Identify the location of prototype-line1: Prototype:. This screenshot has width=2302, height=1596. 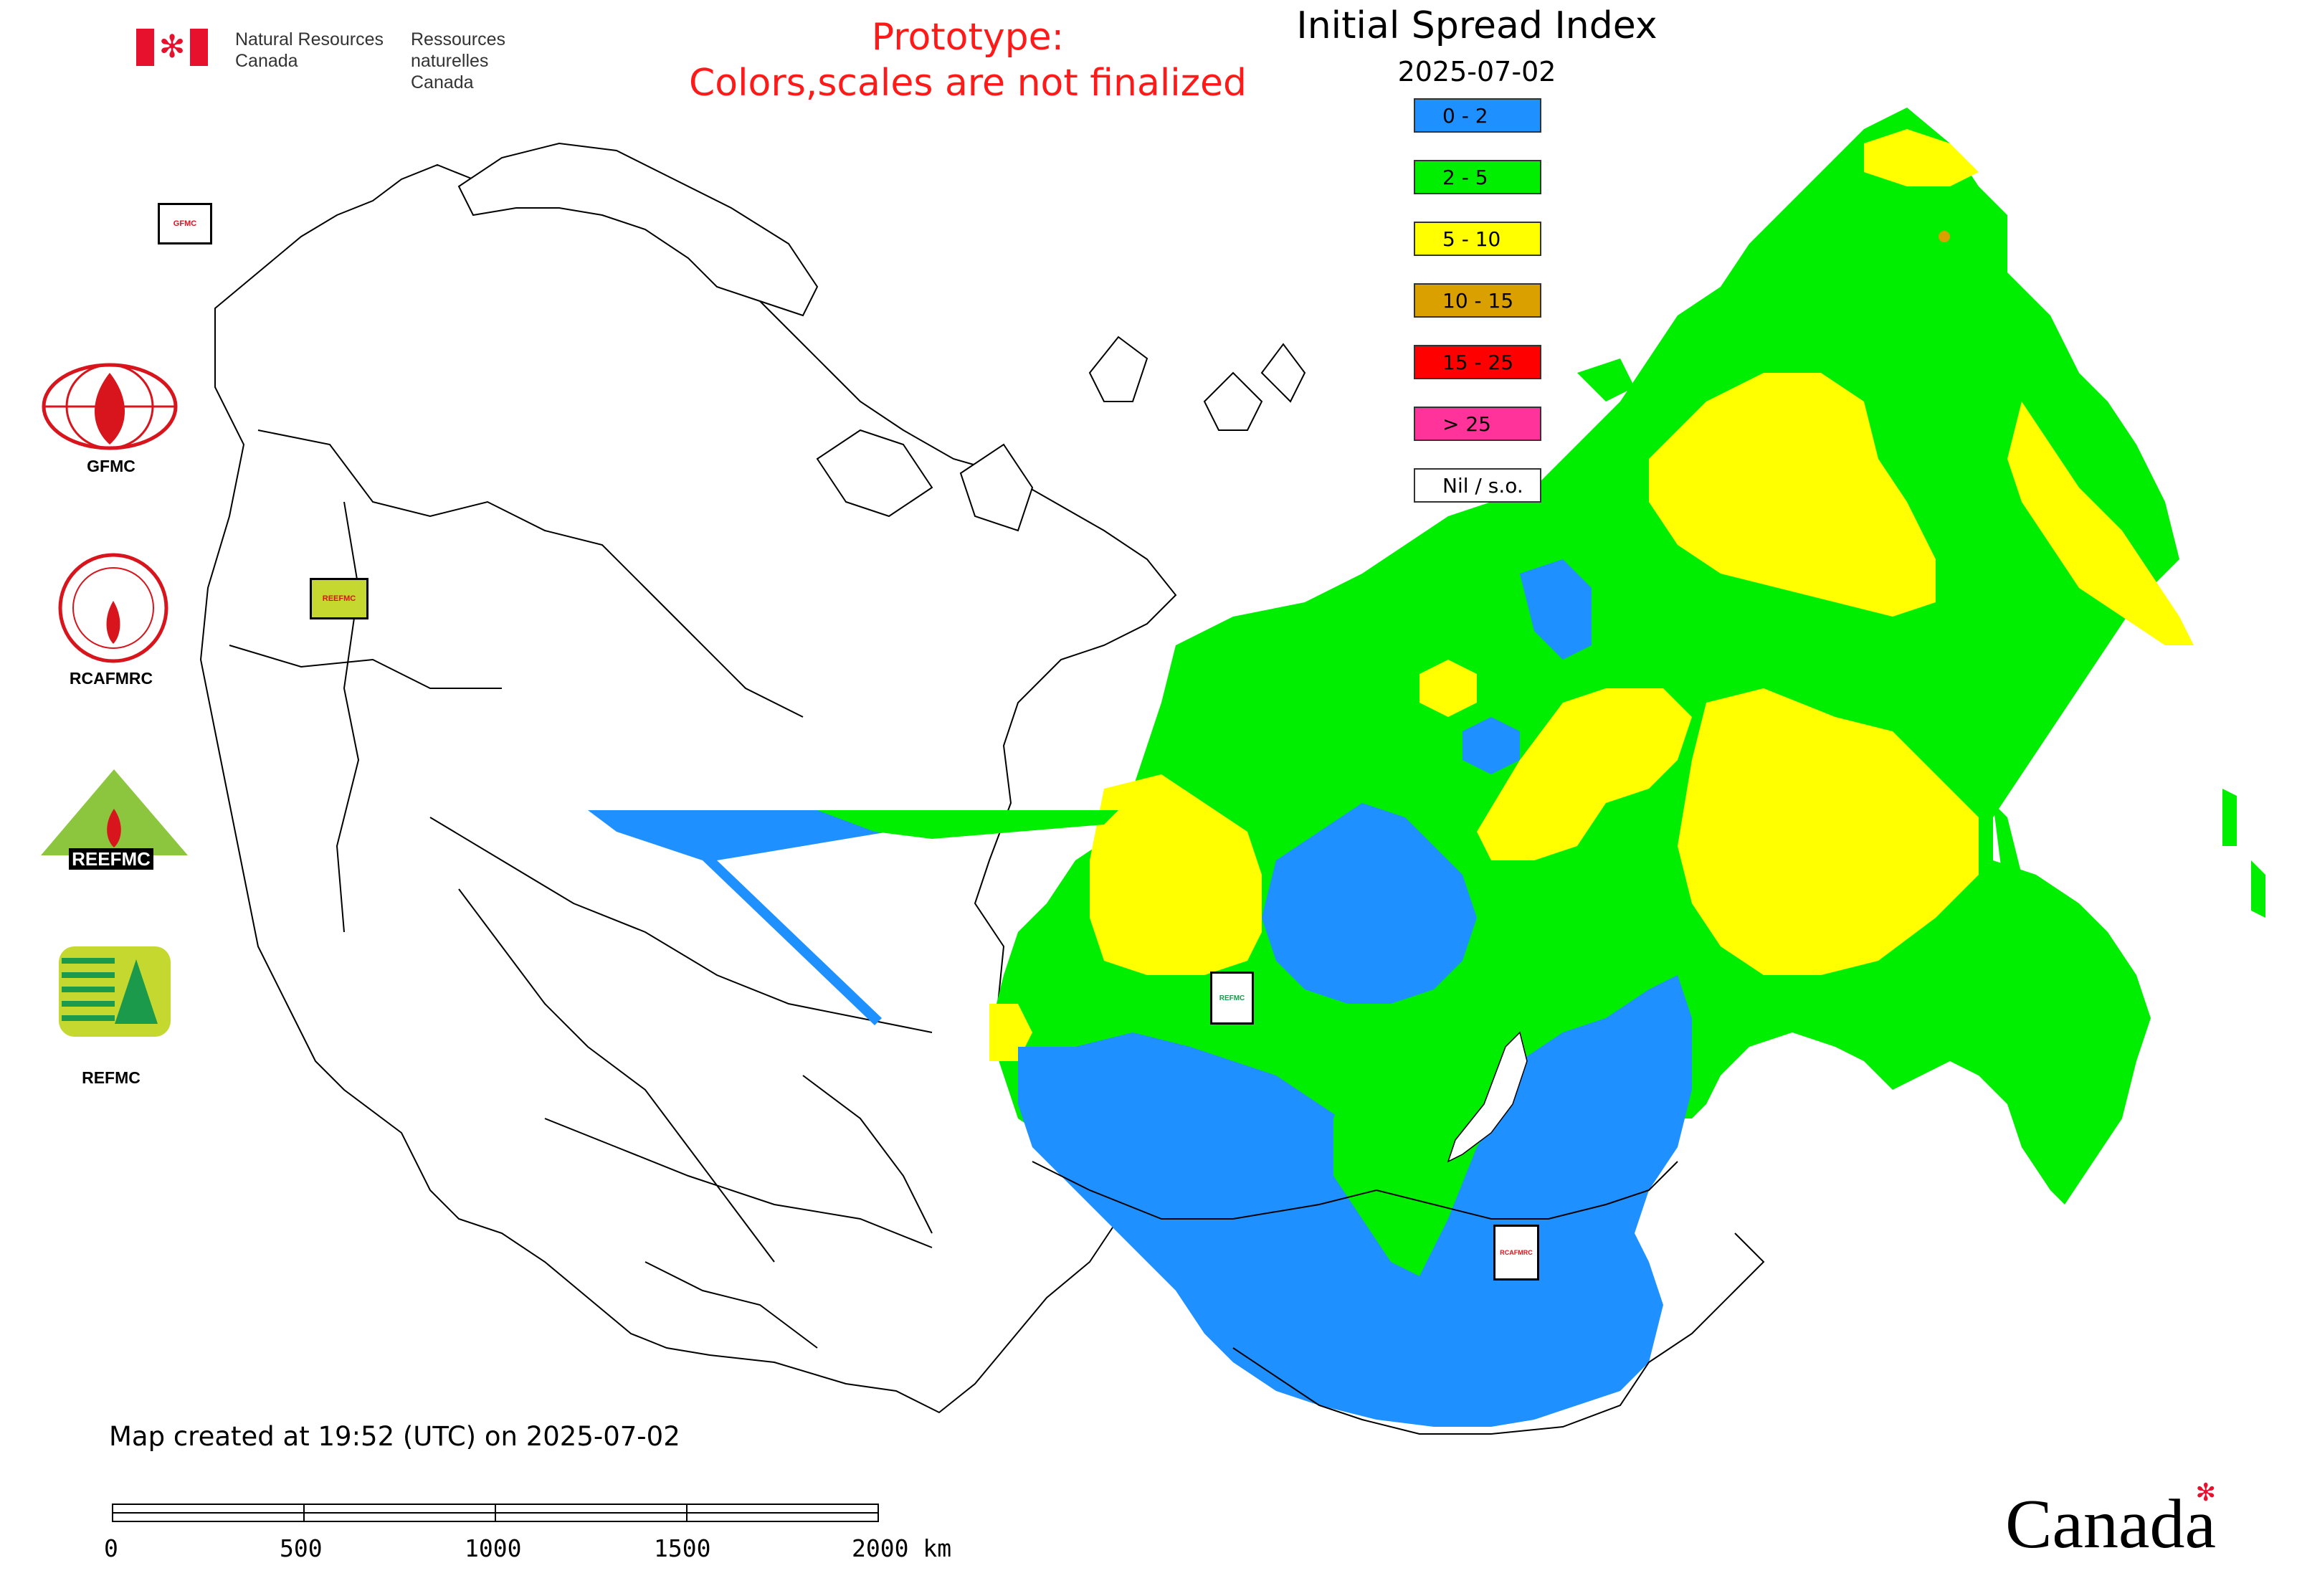
(968, 37).